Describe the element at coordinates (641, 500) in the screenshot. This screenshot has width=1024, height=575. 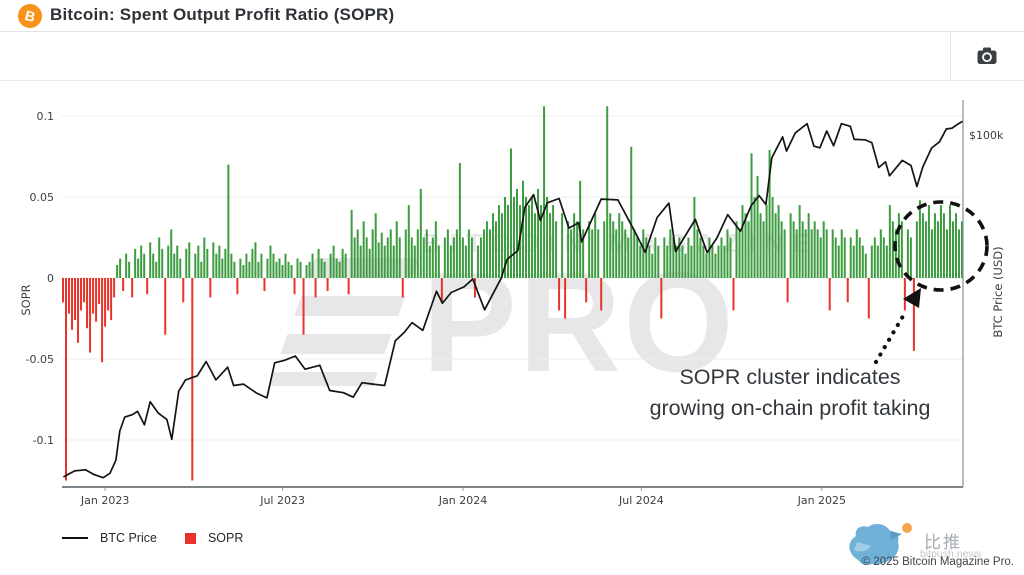
I see `x-axis-tick: Jul 2024` at that location.